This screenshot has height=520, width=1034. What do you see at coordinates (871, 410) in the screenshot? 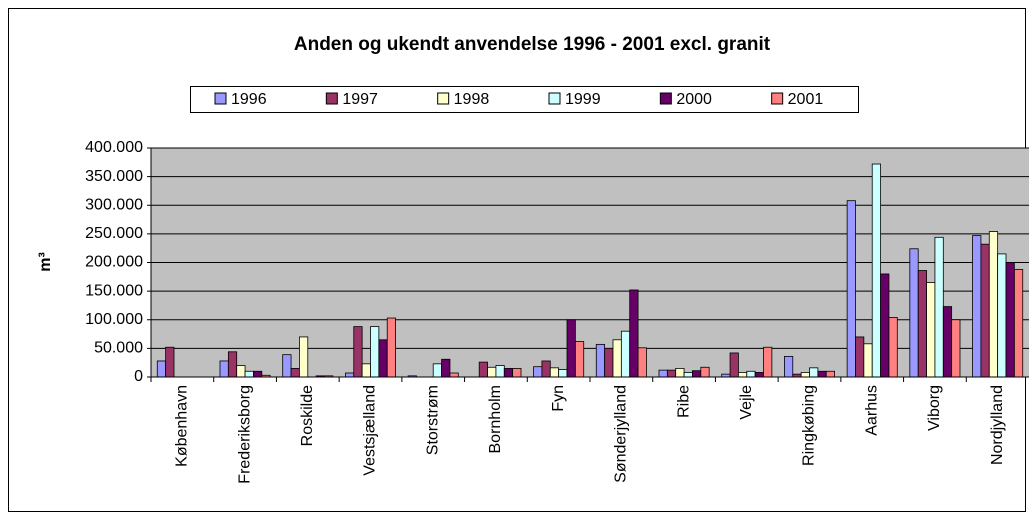
I see `x-tick-label: Aarhus` at bounding box center [871, 410].